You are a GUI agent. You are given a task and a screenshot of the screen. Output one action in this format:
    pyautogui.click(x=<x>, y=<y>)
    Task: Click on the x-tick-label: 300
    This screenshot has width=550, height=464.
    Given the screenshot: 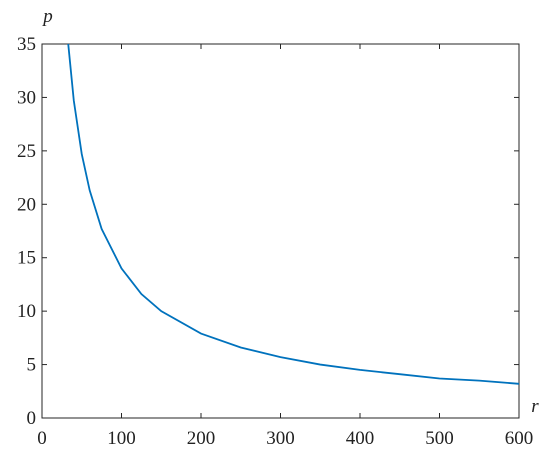 What is the action you would take?
    pyautogui.click(x=280, y=438)
    